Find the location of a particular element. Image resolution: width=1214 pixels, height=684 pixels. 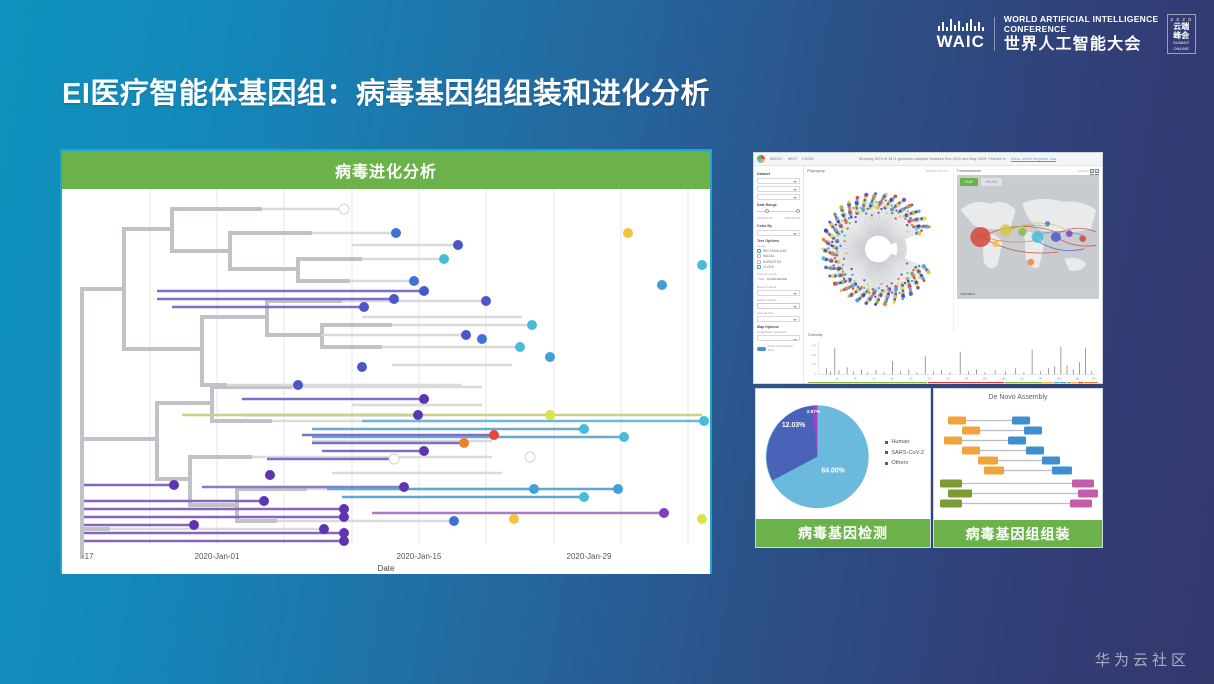

animation-label: Animation is located at coordinates (967, 294).